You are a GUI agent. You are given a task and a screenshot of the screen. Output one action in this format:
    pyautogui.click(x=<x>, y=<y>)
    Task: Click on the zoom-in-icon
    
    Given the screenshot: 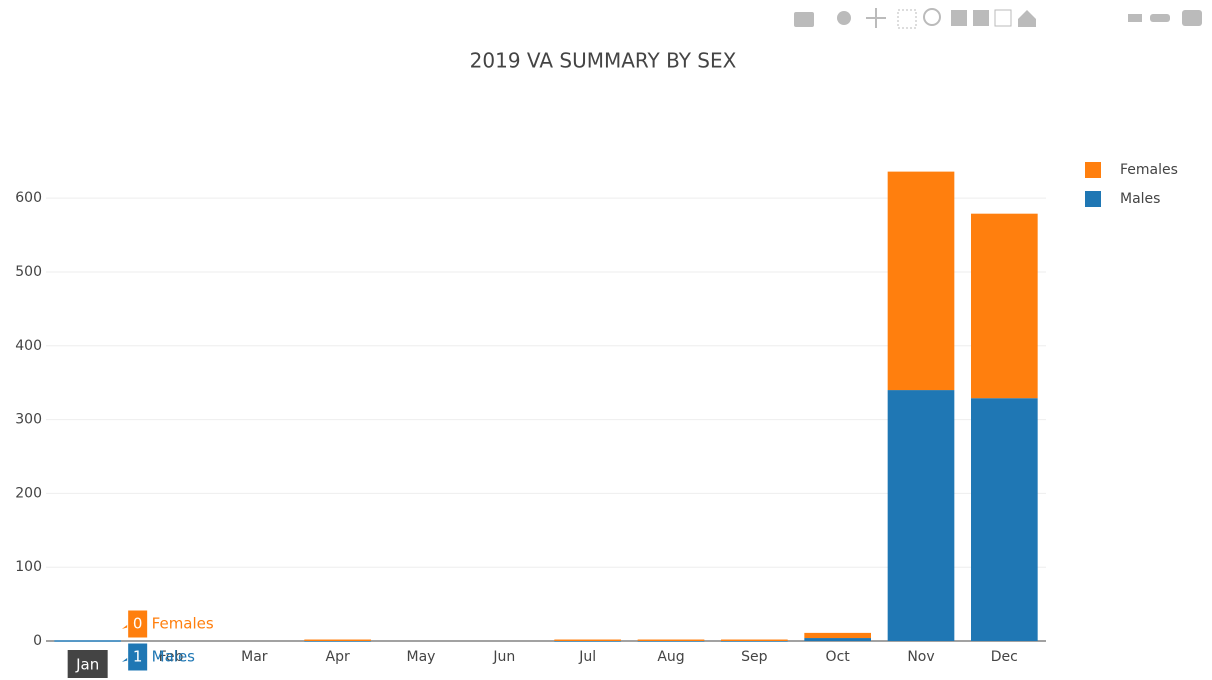 What is the action you would take?
    pyautogui.click(x=959, y=18)
    